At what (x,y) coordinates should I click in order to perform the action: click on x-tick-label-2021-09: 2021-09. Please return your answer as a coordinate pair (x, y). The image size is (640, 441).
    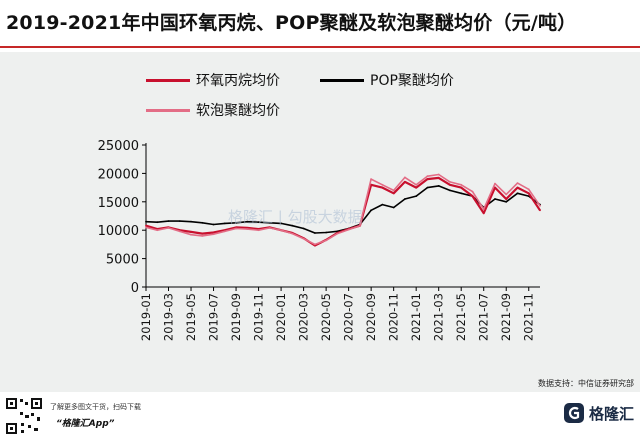
    Looking at the image, I should click on (506, 317).